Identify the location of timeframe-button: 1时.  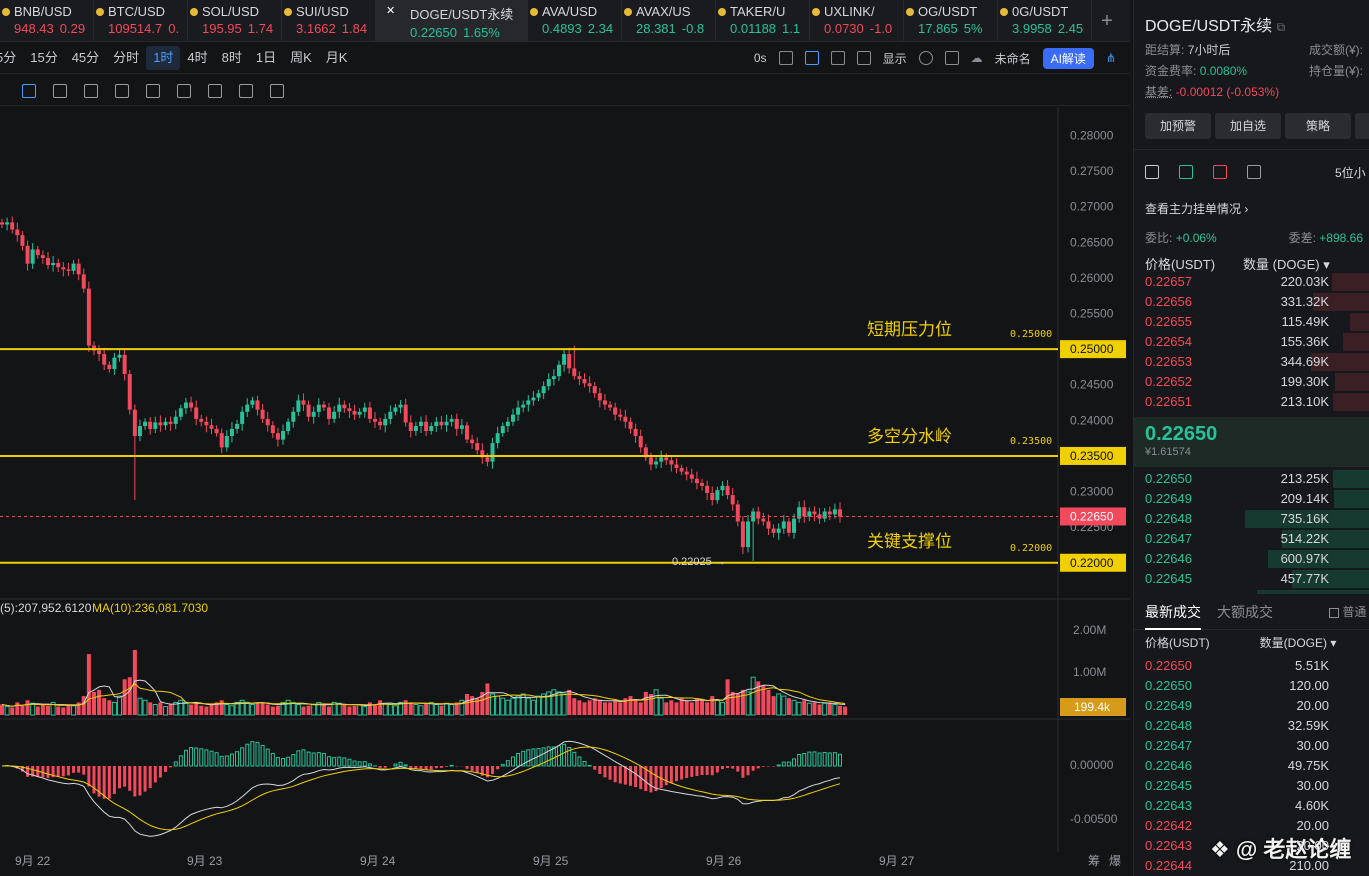
(163, 57).